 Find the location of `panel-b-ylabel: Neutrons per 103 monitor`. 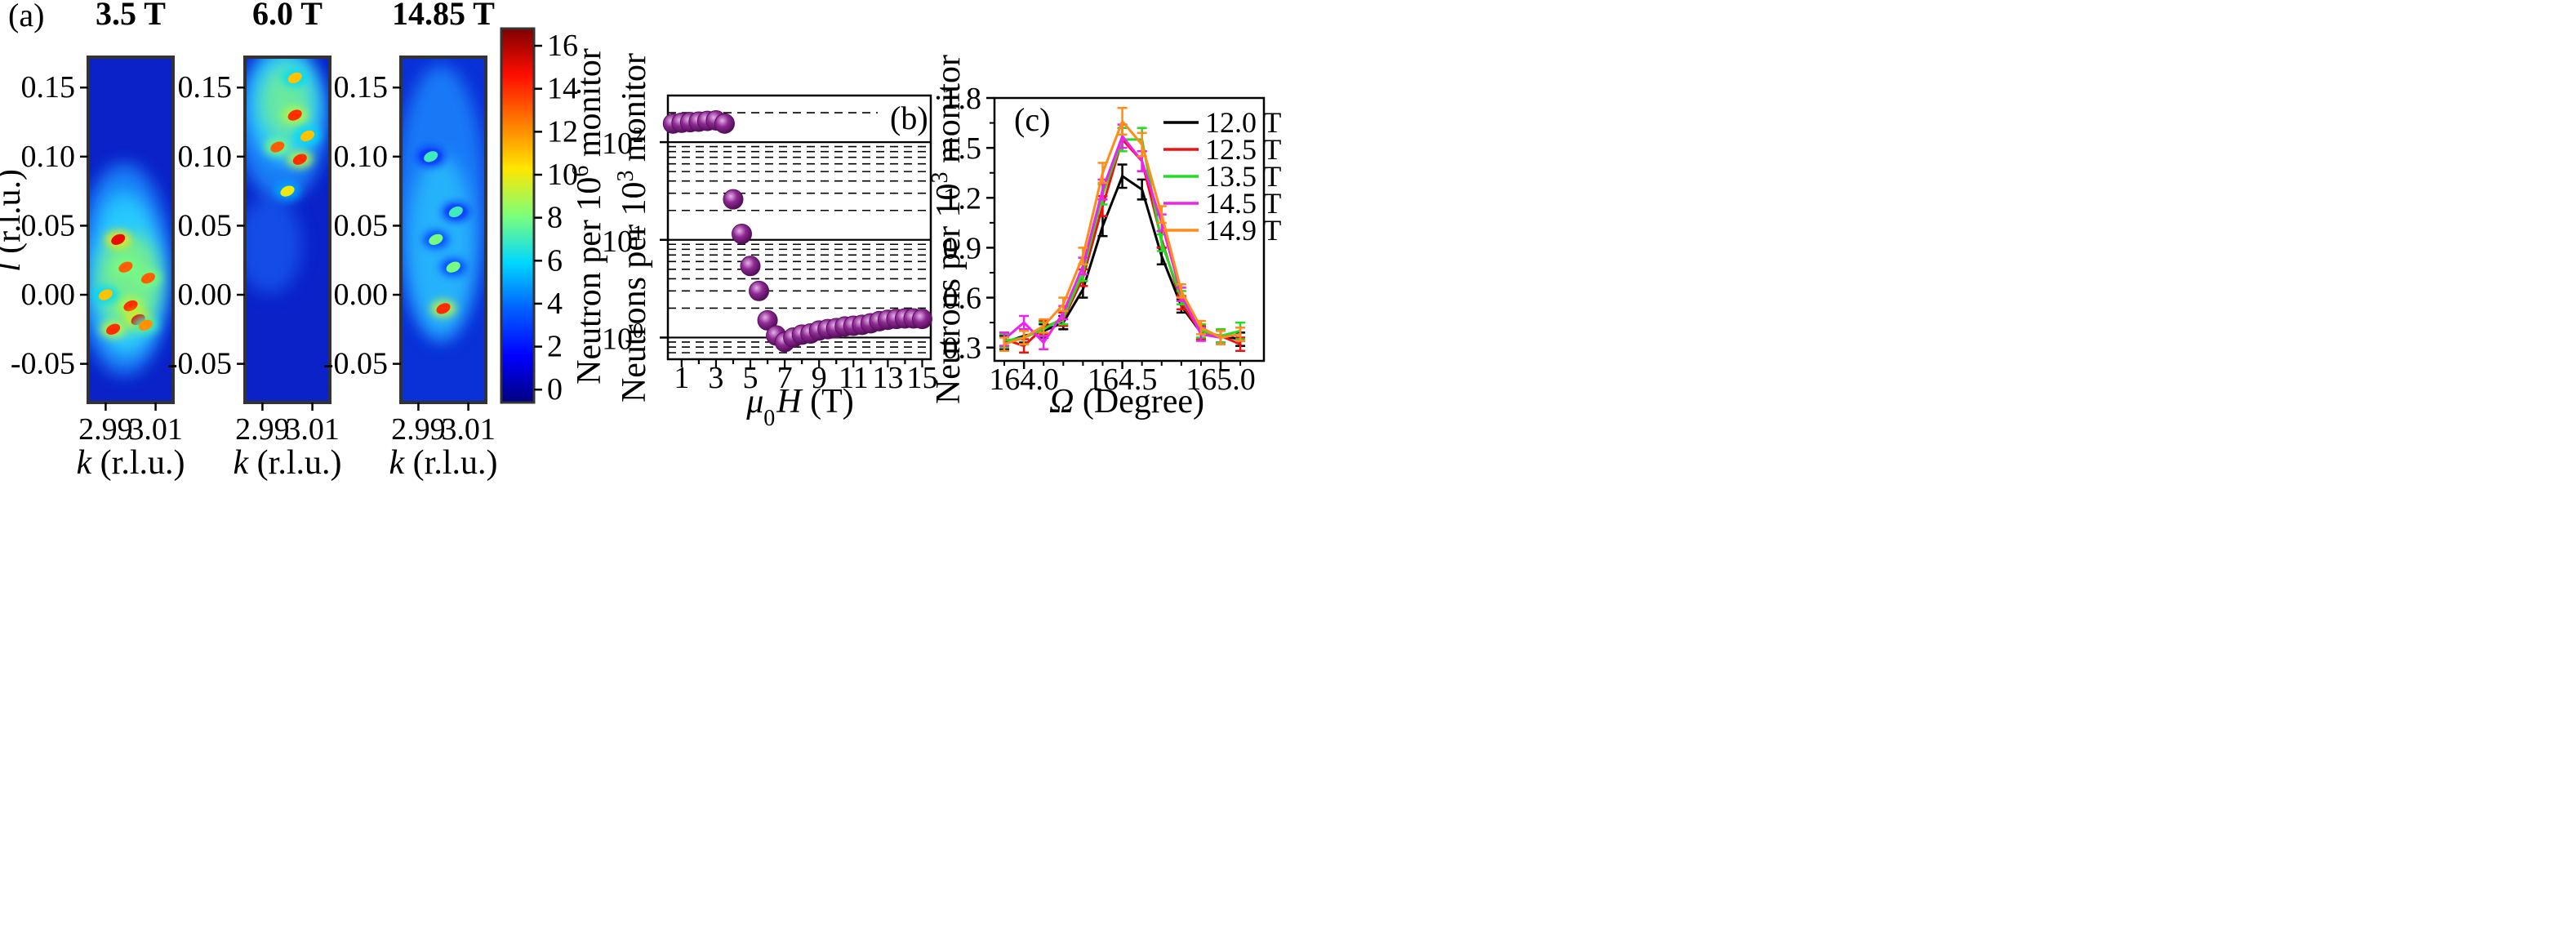

panel-b-ylabel: Neutrons per 103 monitor is located at coordinates (633, 228).